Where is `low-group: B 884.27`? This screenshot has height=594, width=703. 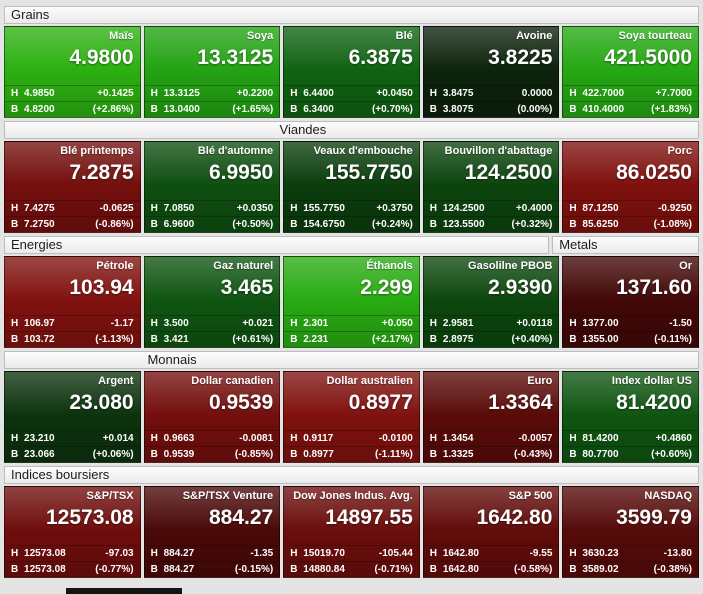 low-group: B 884.27 is located at coordinates (173, 569).